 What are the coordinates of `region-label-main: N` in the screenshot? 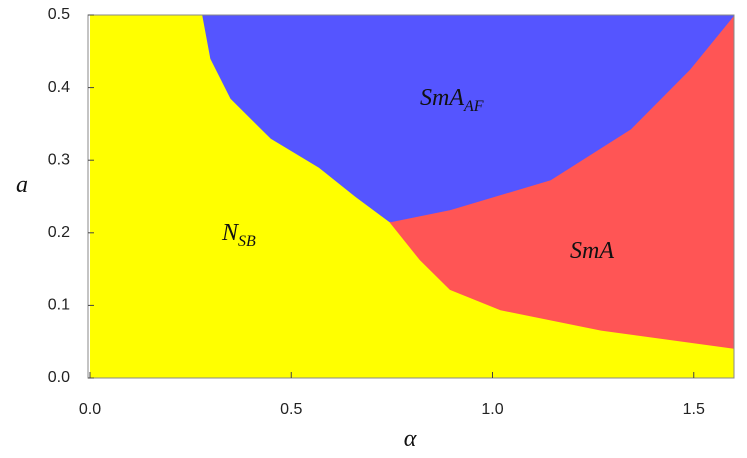 It's located at (230, 233).